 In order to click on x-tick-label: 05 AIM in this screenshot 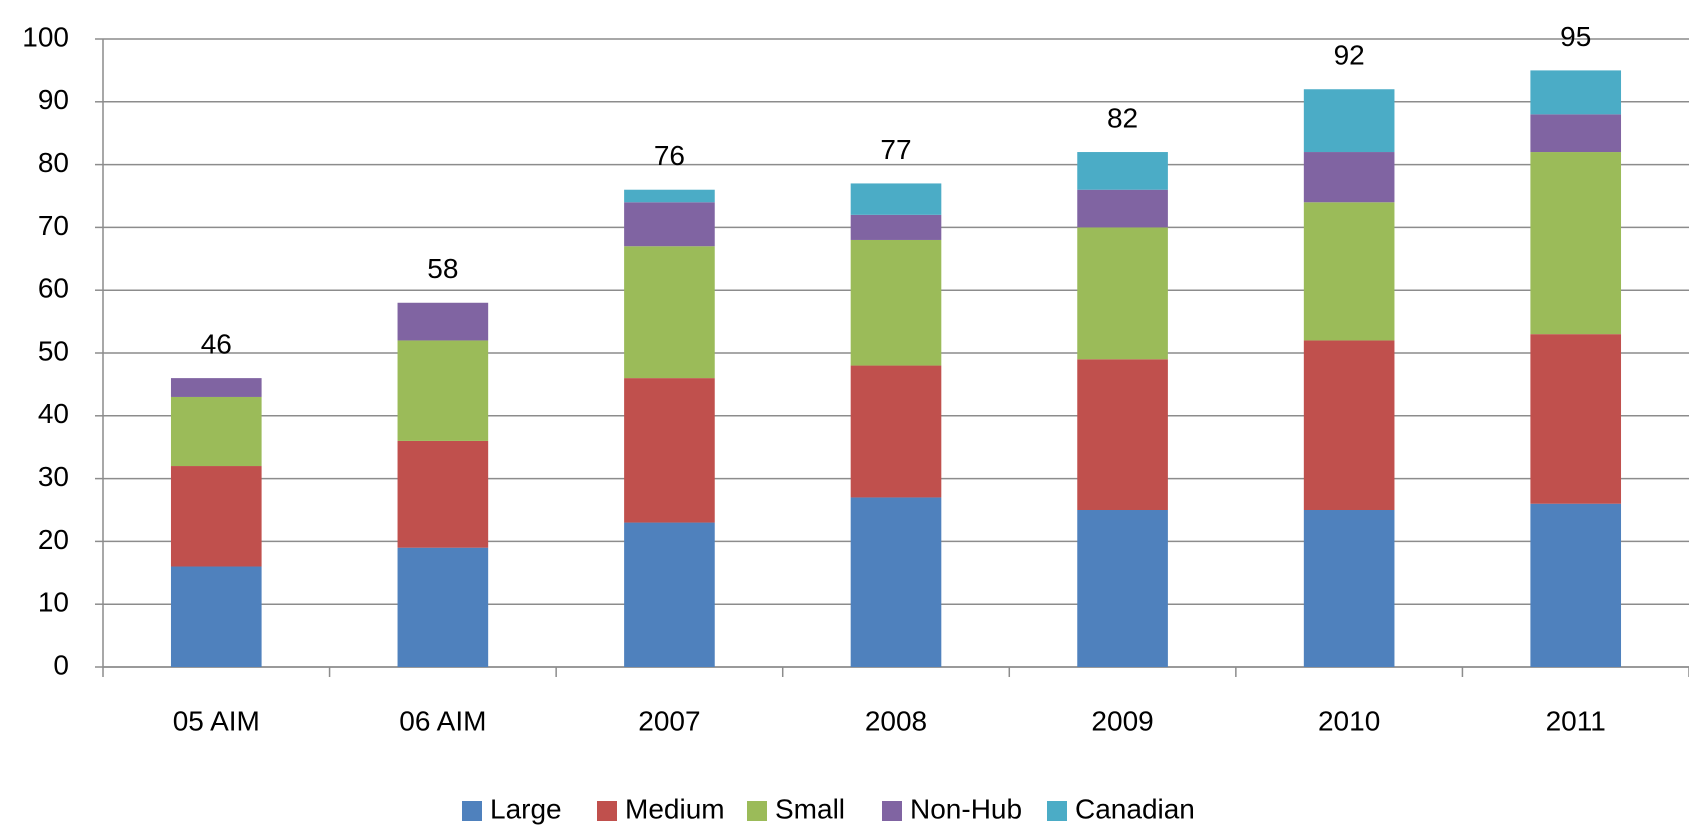, I will do `click(216, 720)`.